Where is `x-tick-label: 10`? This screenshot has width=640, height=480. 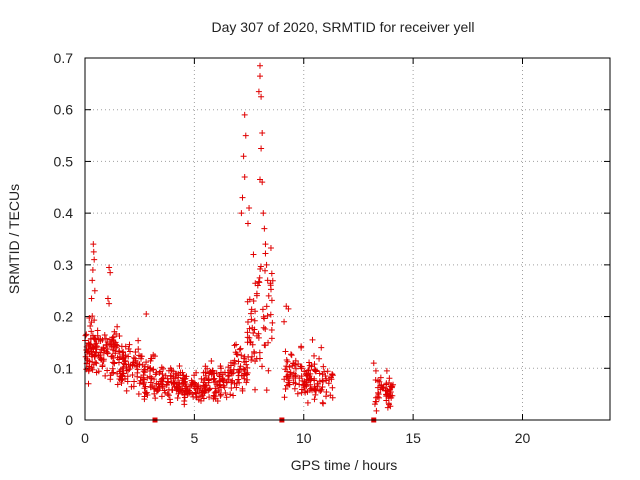 x-tick-label: 10 is located at coordinates (304, 438).